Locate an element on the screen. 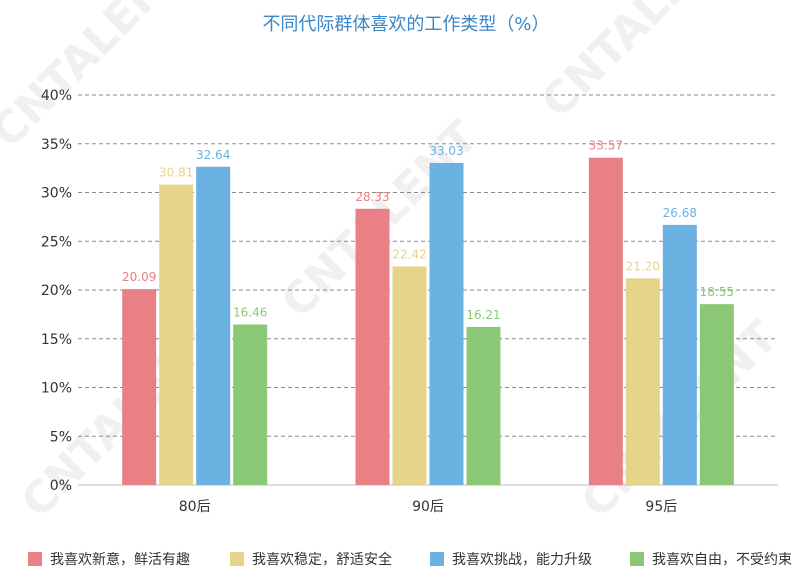 The image size is (812, 582). bar-value-label: 33.57 is located at coordinates (606, 146).